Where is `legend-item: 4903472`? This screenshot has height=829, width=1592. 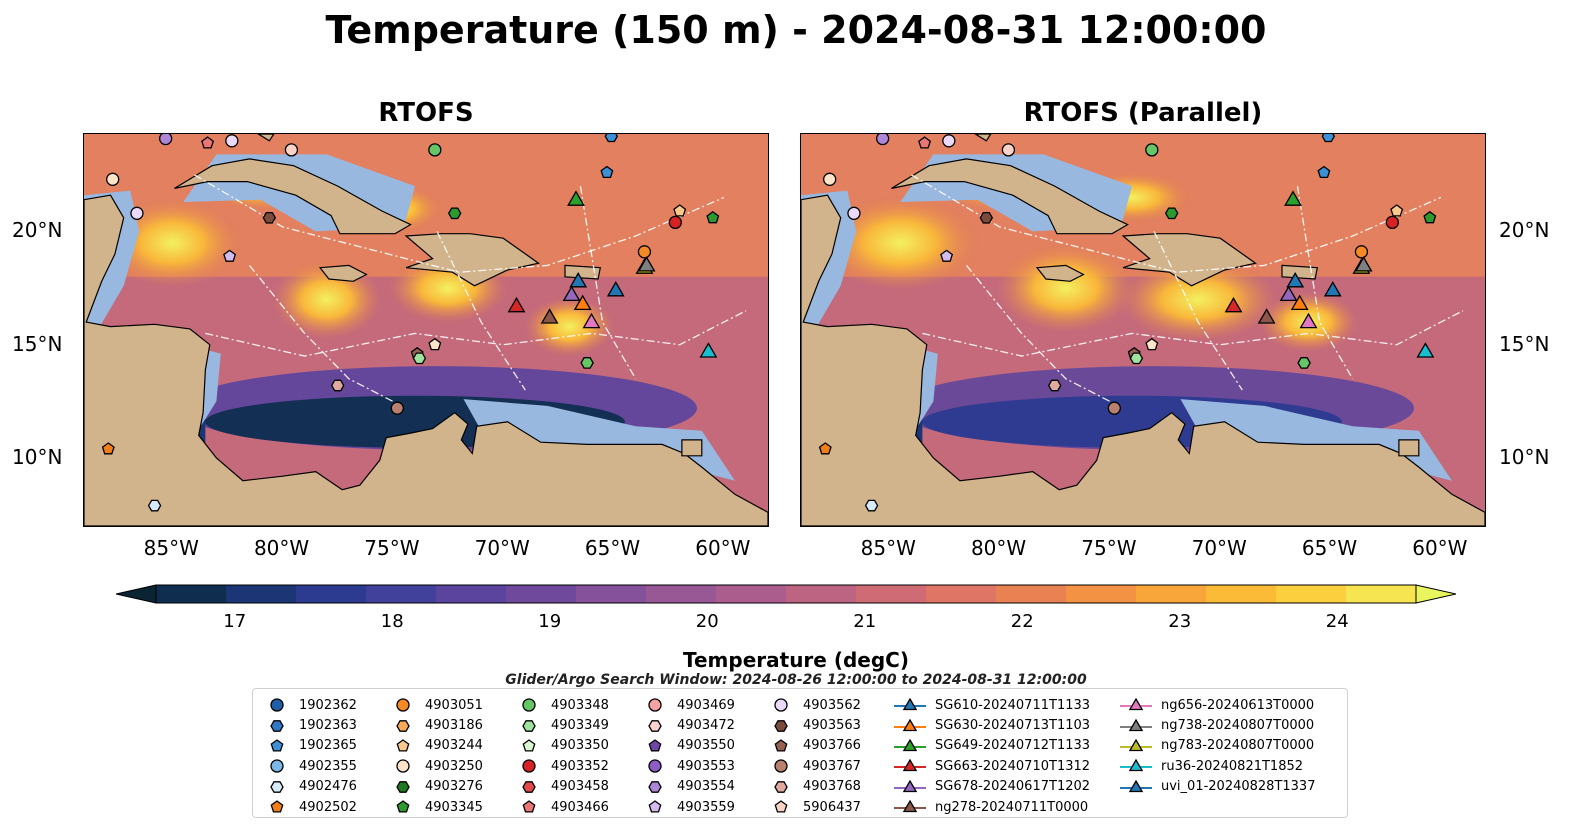
legend-item: 4903472 is located at coordinates (688, 725).